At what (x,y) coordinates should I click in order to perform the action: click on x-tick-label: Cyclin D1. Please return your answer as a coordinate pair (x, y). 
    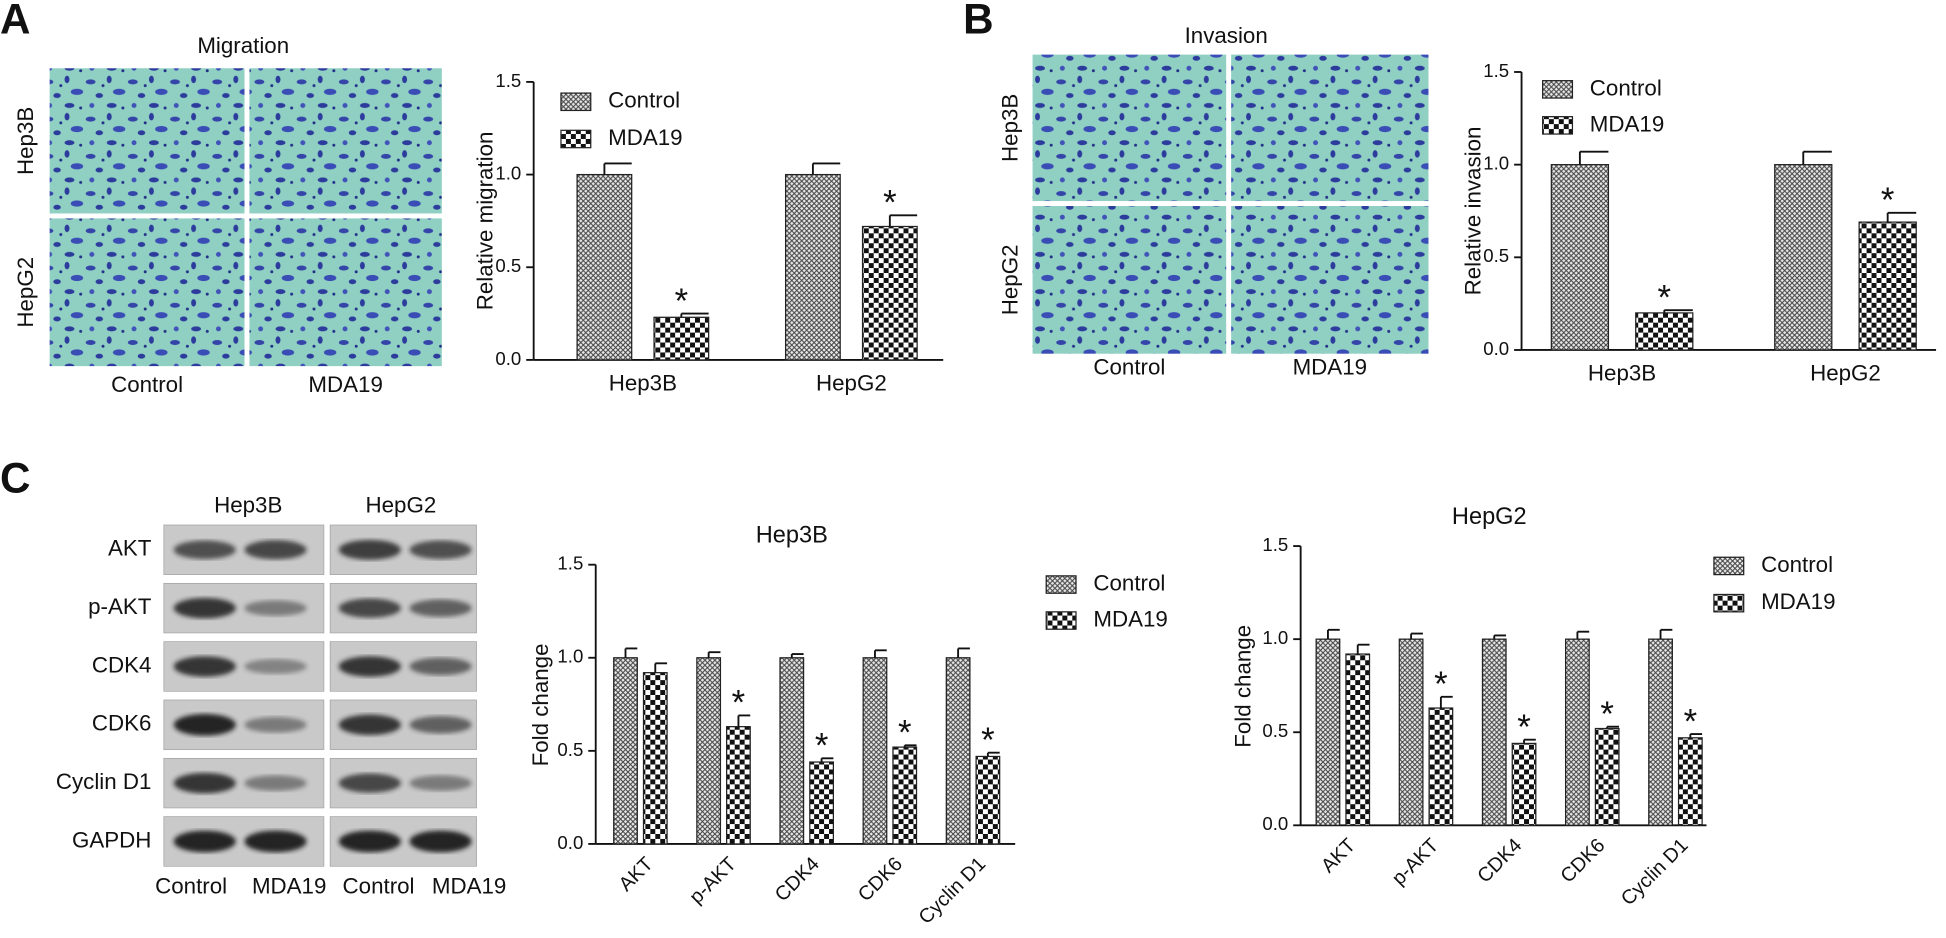
    Looking at the image, I should click on (1655, 872).